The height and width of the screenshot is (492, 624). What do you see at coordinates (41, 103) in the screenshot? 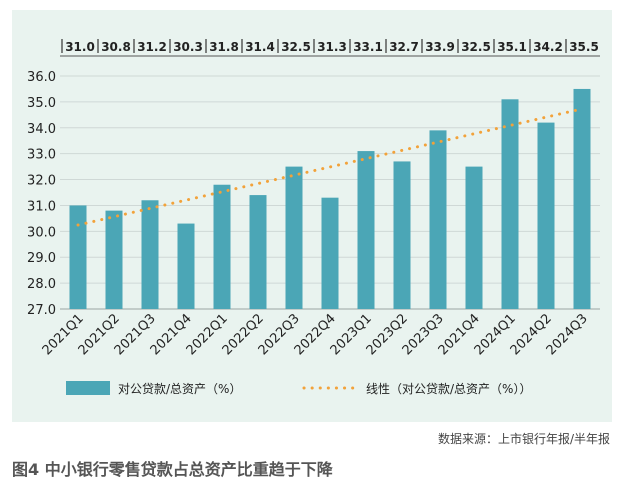
I see `y-tick-label: 35.0` at bounding box center [41, 103].